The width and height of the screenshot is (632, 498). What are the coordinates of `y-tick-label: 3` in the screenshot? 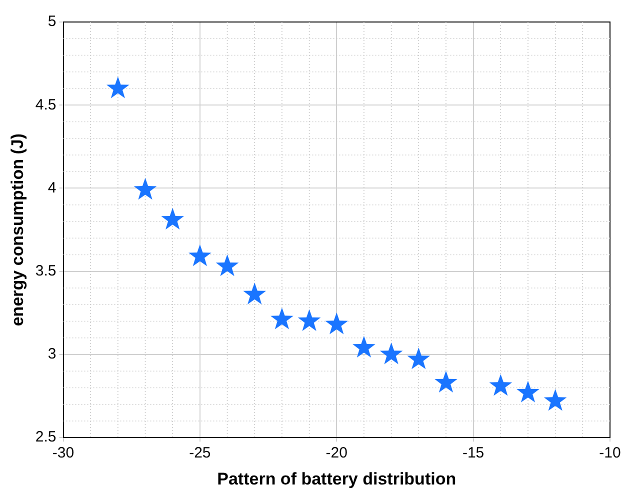 It's located at (52, 354).